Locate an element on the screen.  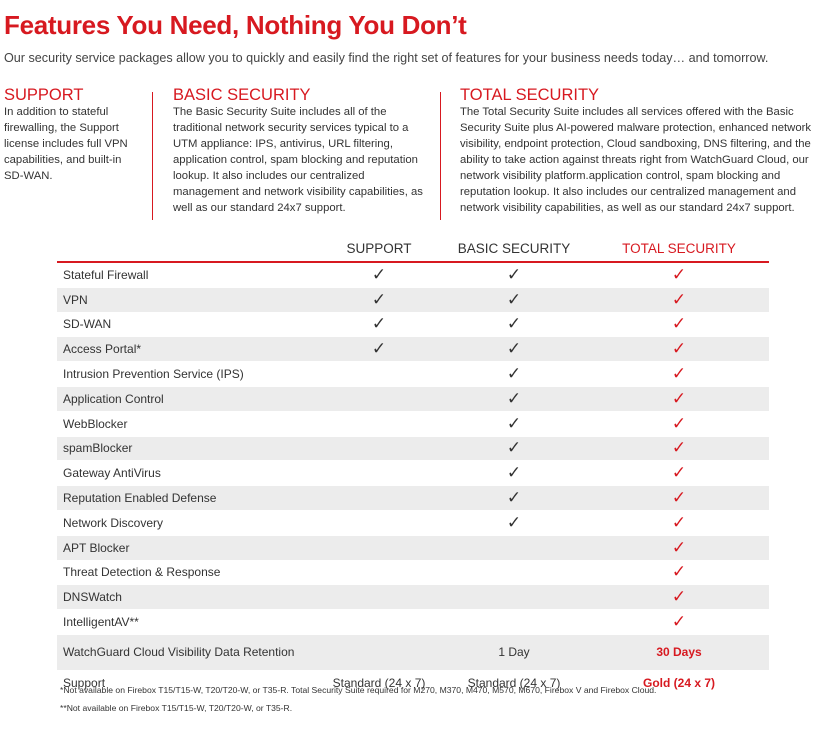
table-row: Threat Detection & Response ✓ is located at coordinates (413, 573).